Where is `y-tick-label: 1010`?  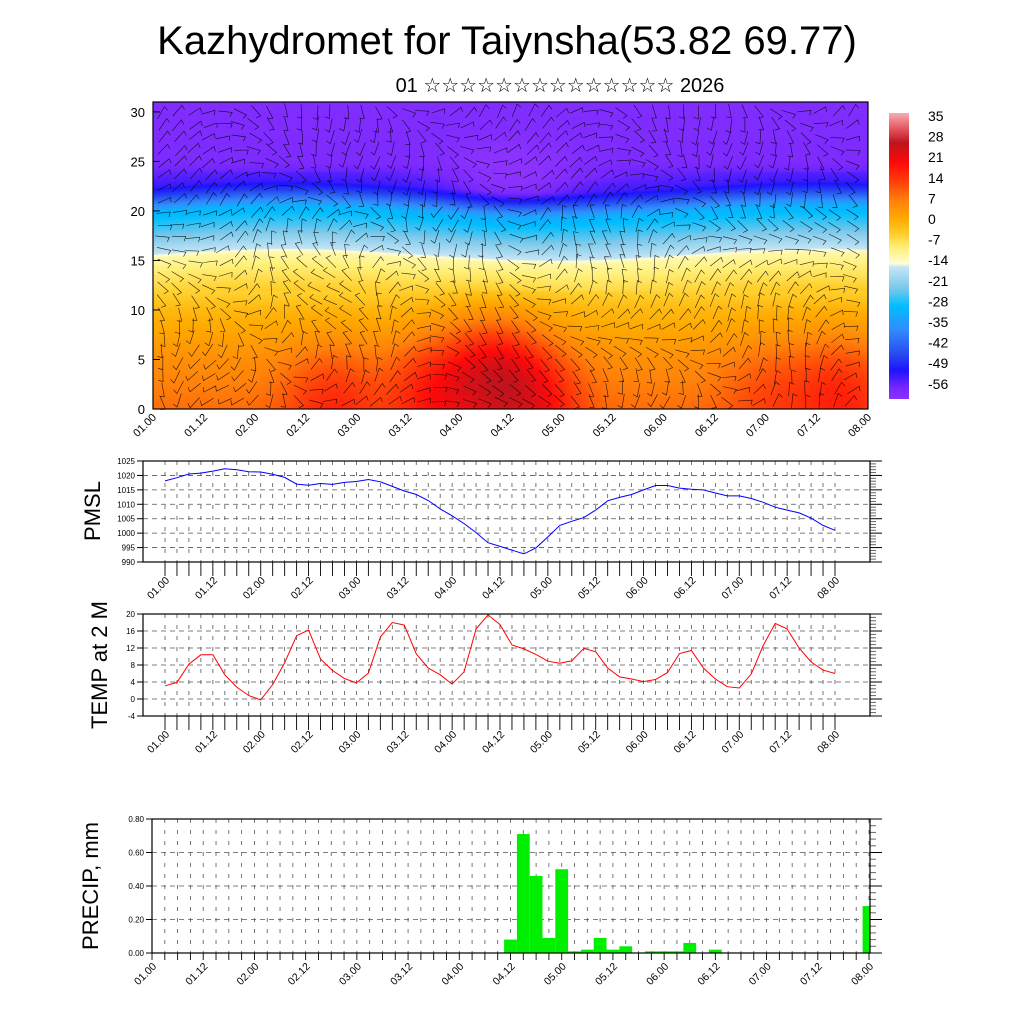
y-tick-label: 1010 is located at coordinates (126, 504).